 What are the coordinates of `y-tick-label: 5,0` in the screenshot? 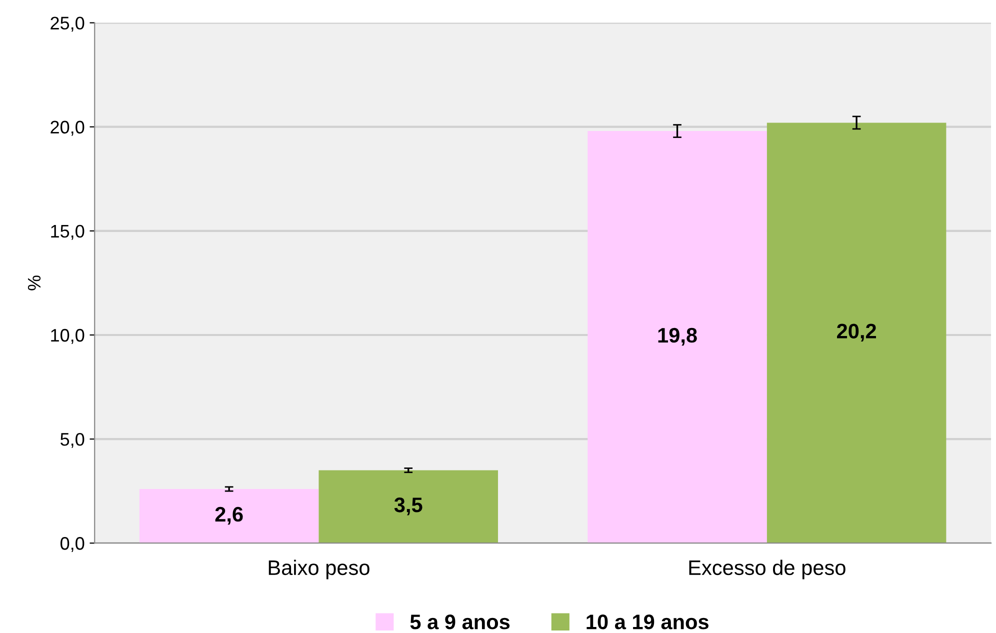 It's located at (72, 440).